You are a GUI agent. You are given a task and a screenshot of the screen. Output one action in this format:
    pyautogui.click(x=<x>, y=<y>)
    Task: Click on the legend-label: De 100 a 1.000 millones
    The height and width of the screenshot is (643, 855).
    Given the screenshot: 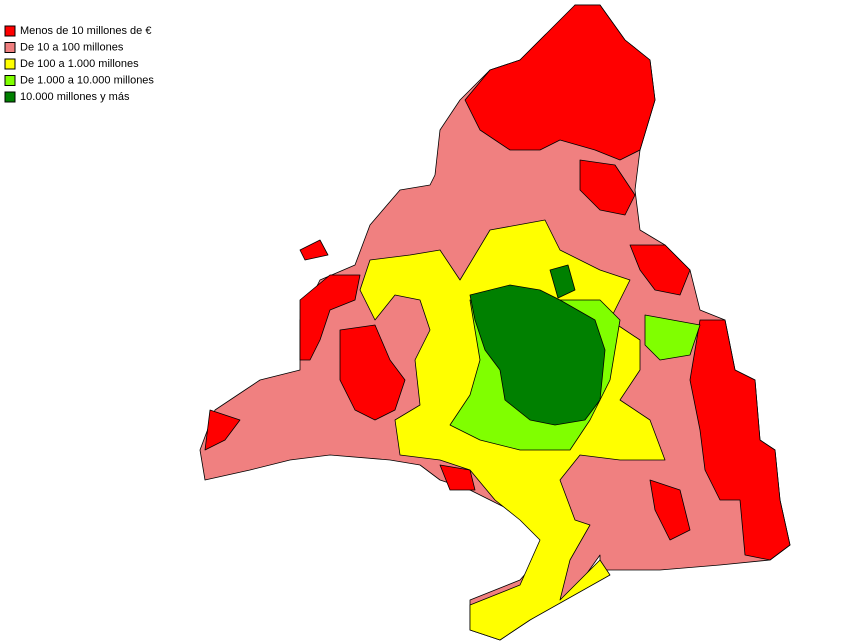 What is the action you would take?
    pyautogui.click(x=79, y=64)
    